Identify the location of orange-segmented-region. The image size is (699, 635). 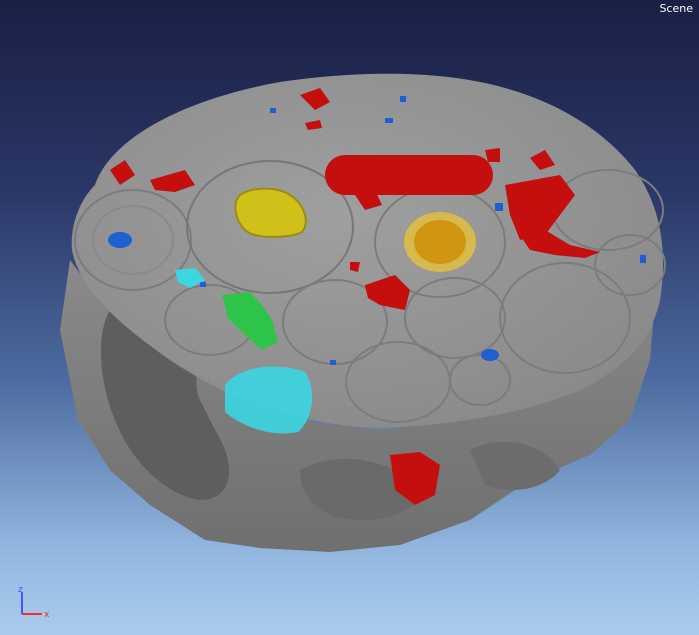
(440, 242).